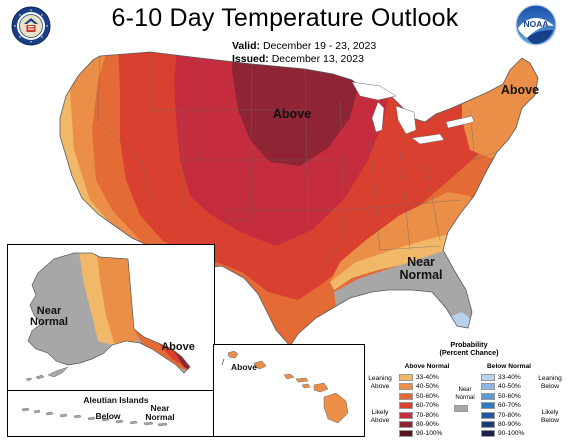 Image resolution: width=570 pixels, height=441 pixels. Describe the element at coordinates (319, 46) in the screenshot. I see `valid-value: December 19 - 23, 2023` at that location.